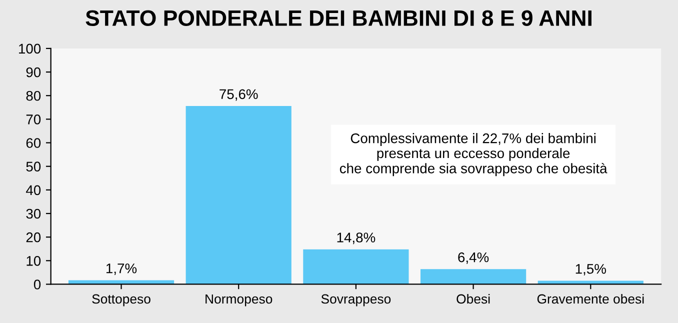 The image size is (678, 323). What do you see at coordinates (239, 300) in the screenshot?
I see `x-tick-label: Normopeso` at bounding box center [239, 300].